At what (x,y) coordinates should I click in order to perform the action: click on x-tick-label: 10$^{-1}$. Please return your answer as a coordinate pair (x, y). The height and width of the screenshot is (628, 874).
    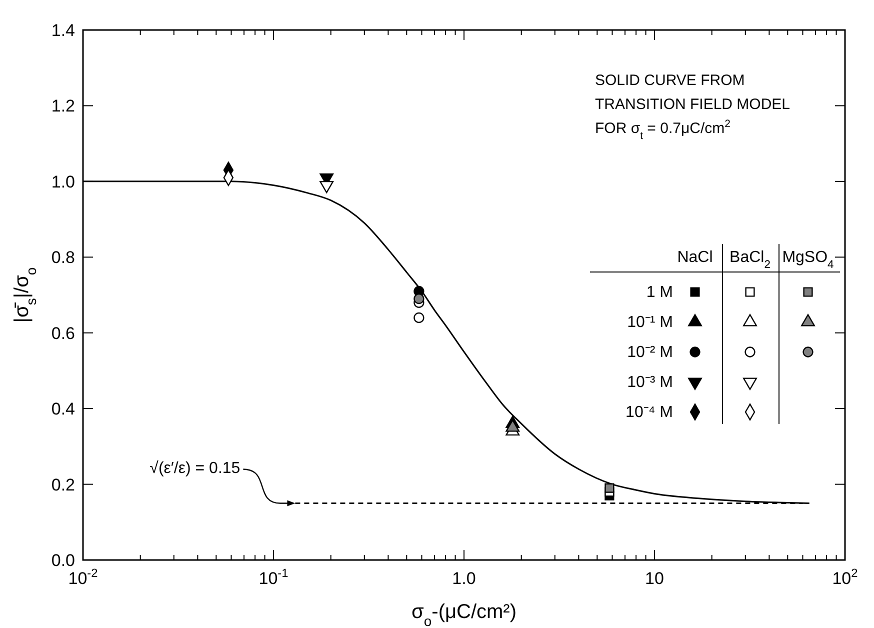
    Looking at the image, I should click on (273, 577).